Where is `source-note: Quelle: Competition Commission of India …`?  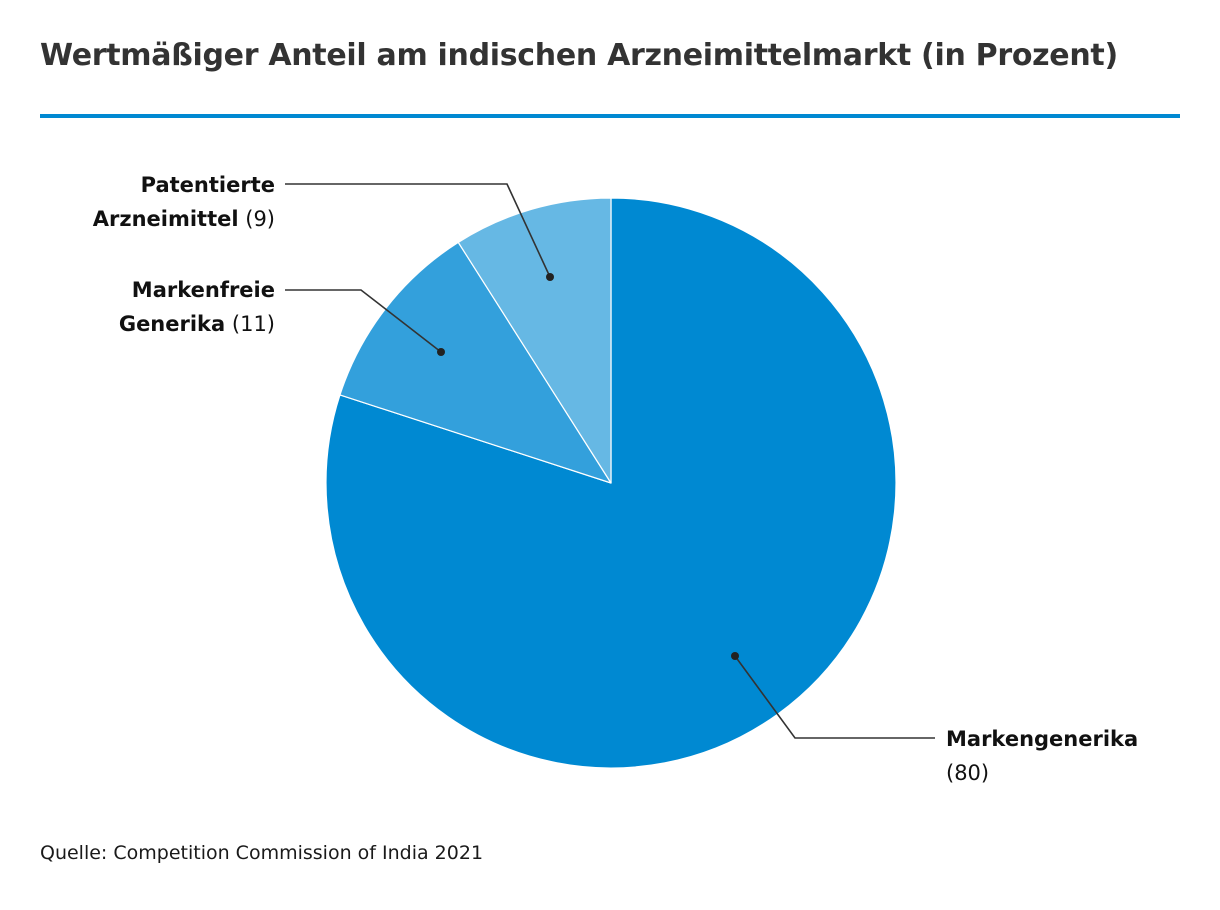
source-note: Quelle: Competition Commission of India … is located at coordinates (262, 853).